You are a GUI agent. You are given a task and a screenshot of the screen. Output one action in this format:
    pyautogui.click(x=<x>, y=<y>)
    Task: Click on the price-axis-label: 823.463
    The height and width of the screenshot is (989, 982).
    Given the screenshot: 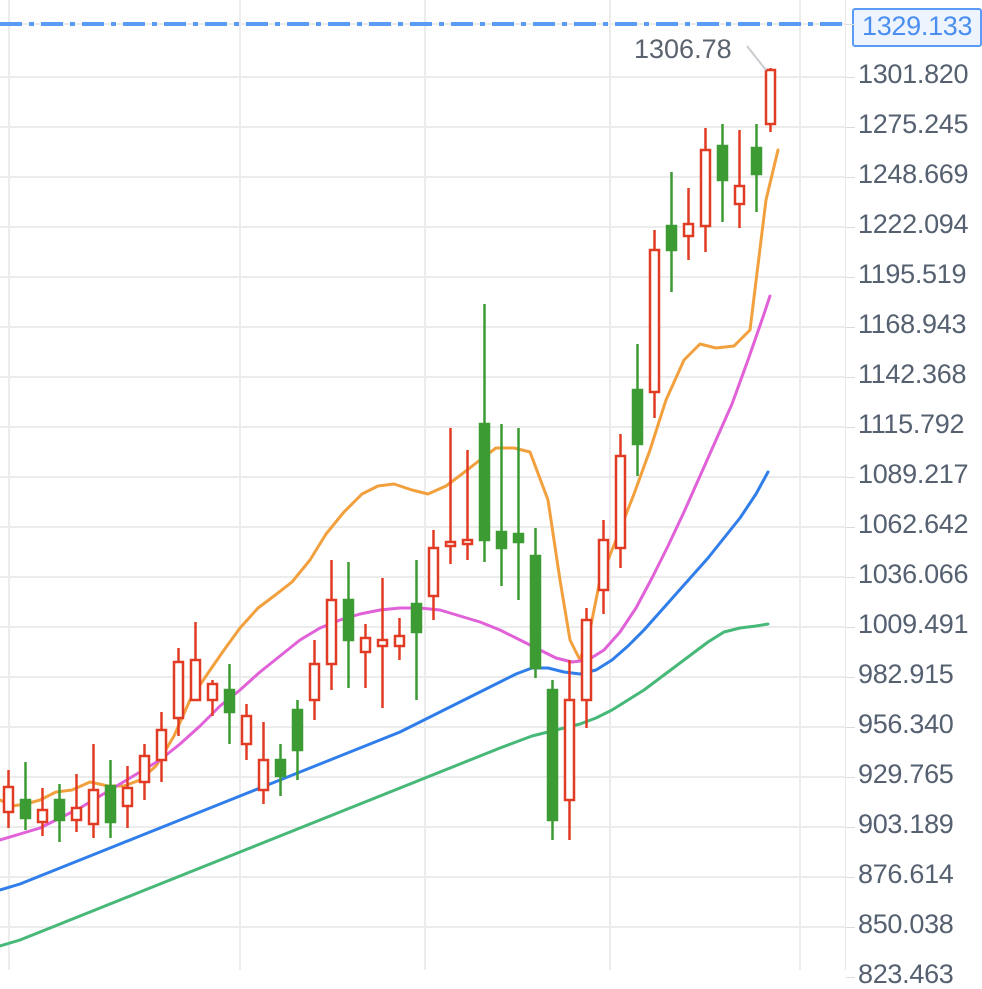 What is the action you would take?
    pyautogui.click(x=906, y=974)
    